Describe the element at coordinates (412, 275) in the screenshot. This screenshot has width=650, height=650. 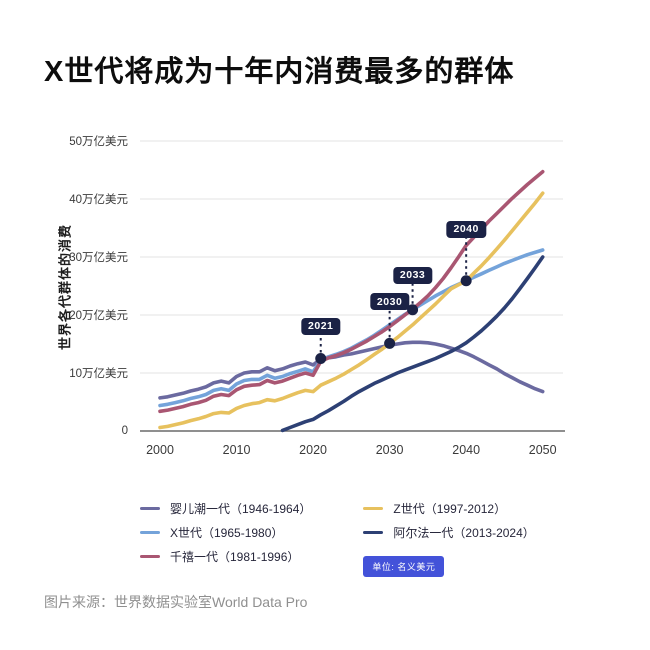
I see `annotation-year-label: 2033` at that location.